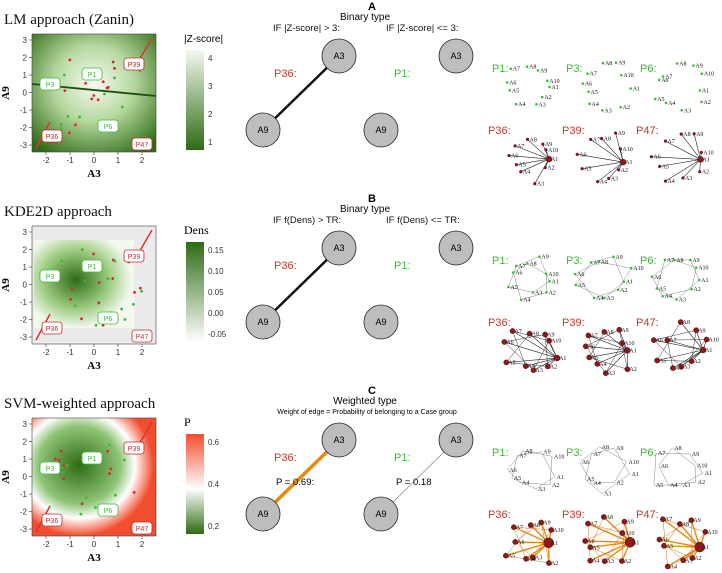 The image size is (722, 573). What do you see at coordinates (210, 114) in the screenshot?
I see `legend-tick-label: 2` at bounding box center [210, 114].